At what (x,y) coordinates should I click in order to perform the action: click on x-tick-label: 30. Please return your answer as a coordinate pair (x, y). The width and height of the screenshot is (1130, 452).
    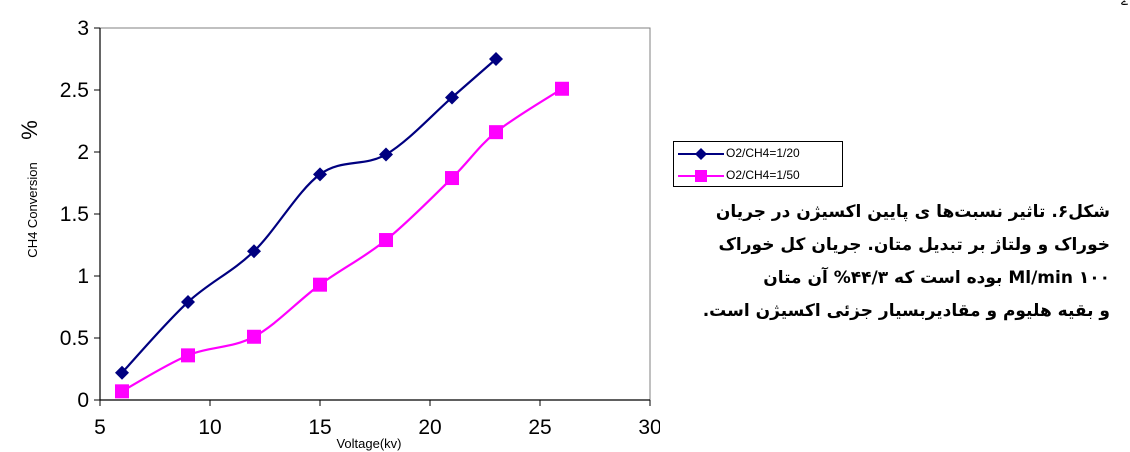
    Looking at the image, I should click on (649, 427).